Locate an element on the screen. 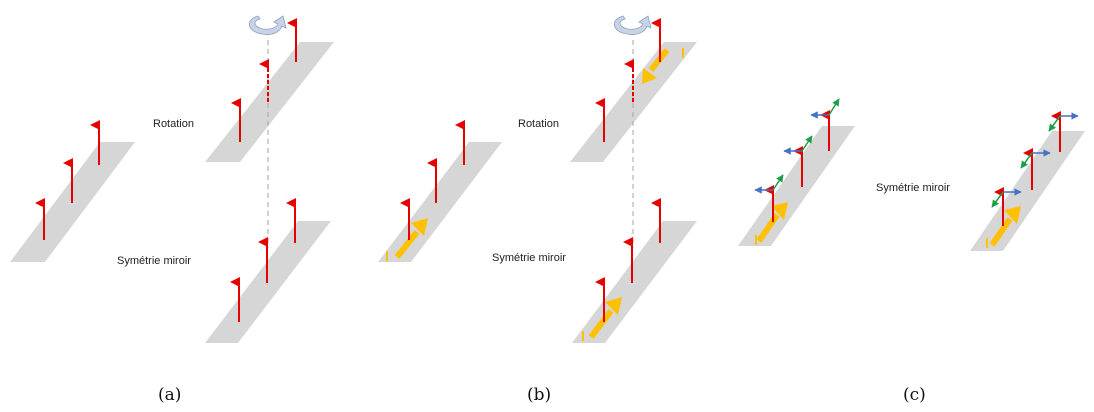 Image resolution: width=1094 pixels, height=412 pixels. caption-a: (a) is located at coordinates (169, 395).